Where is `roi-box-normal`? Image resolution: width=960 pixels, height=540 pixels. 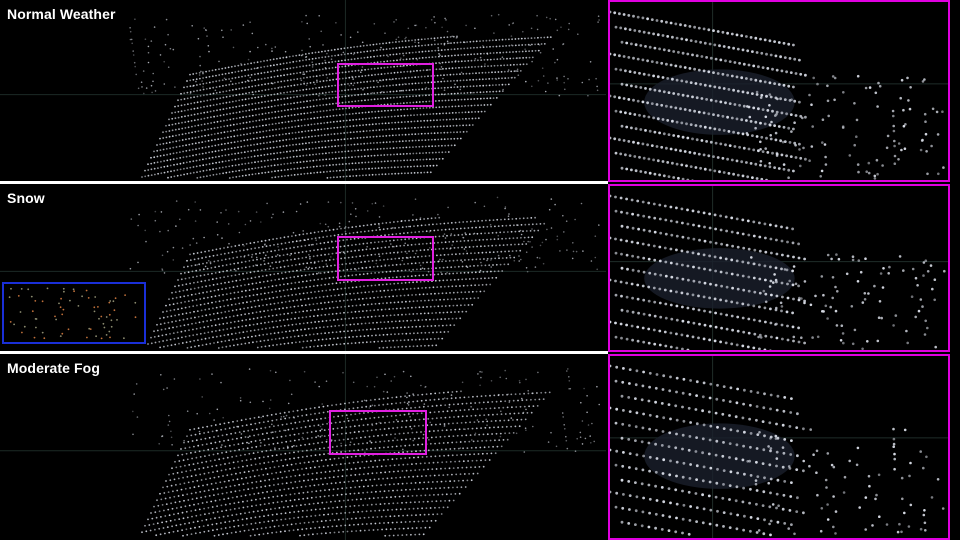
roi-box-normal is located at coordinates (385, 85).